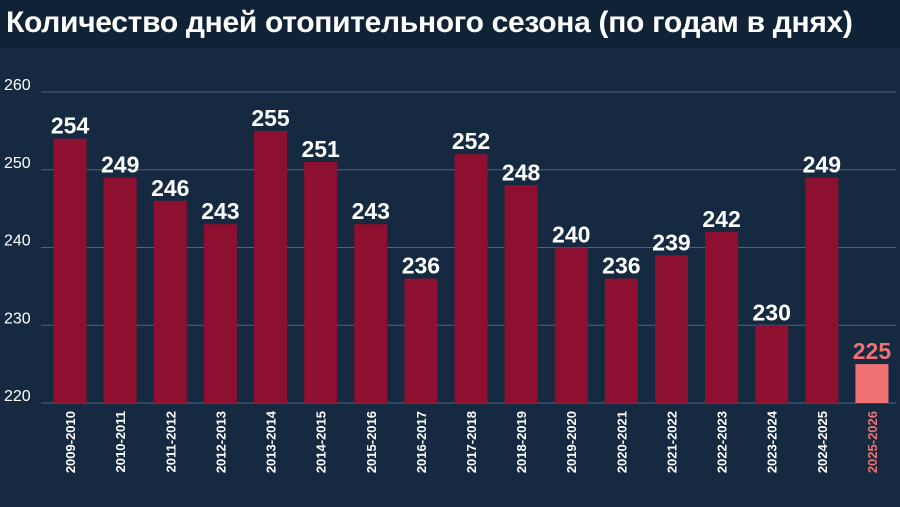 The image size is (900, 507). What do you see at coordinates (371, 442) in the screenshot?
I see `x-tick-label-2015-2016: 2015-2016` at bounding box center [371, 442].